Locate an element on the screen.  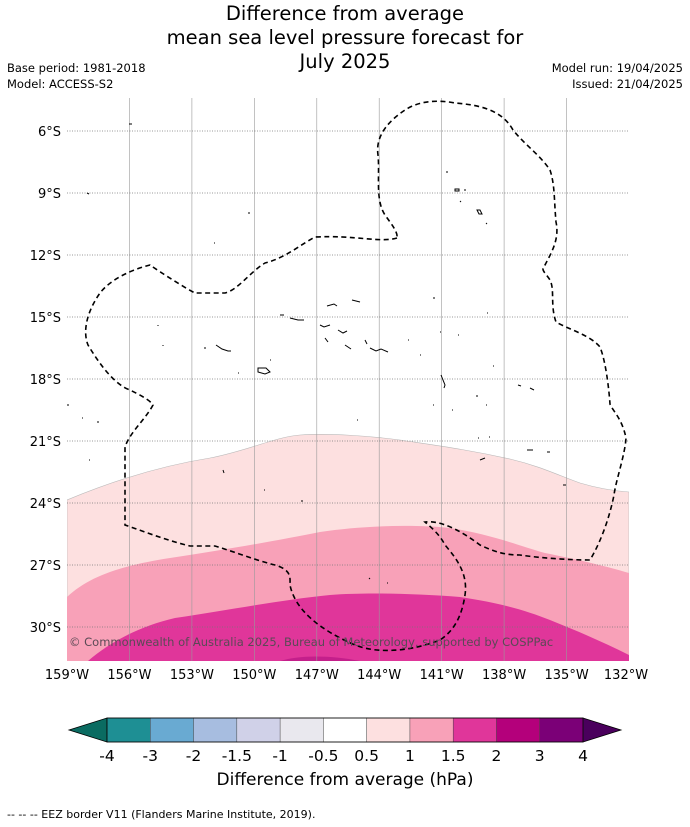
colorbar-tick-label: 0.5 is located at coordinates (366, 756).